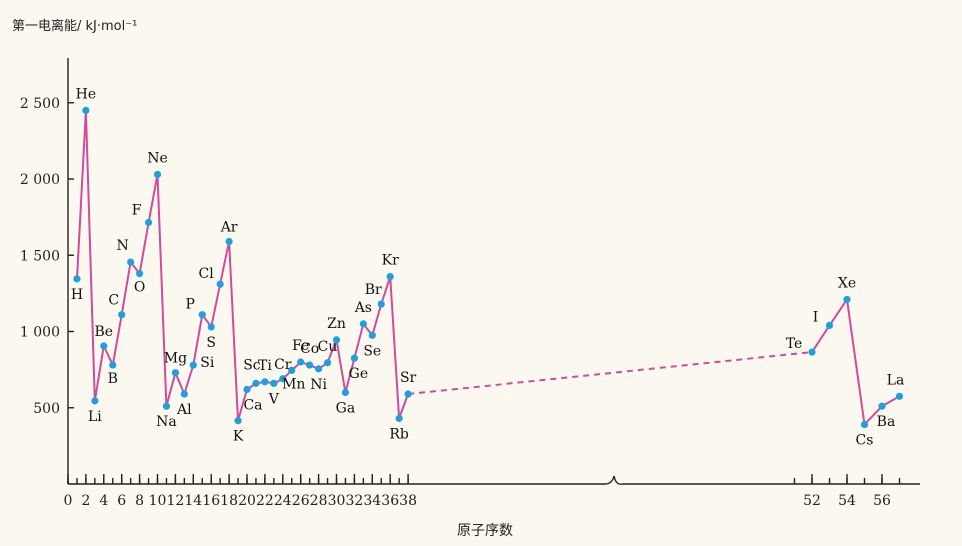  Describe the element at coordinates (847, 299) in the screenshot. I see `point-xe` at that location.